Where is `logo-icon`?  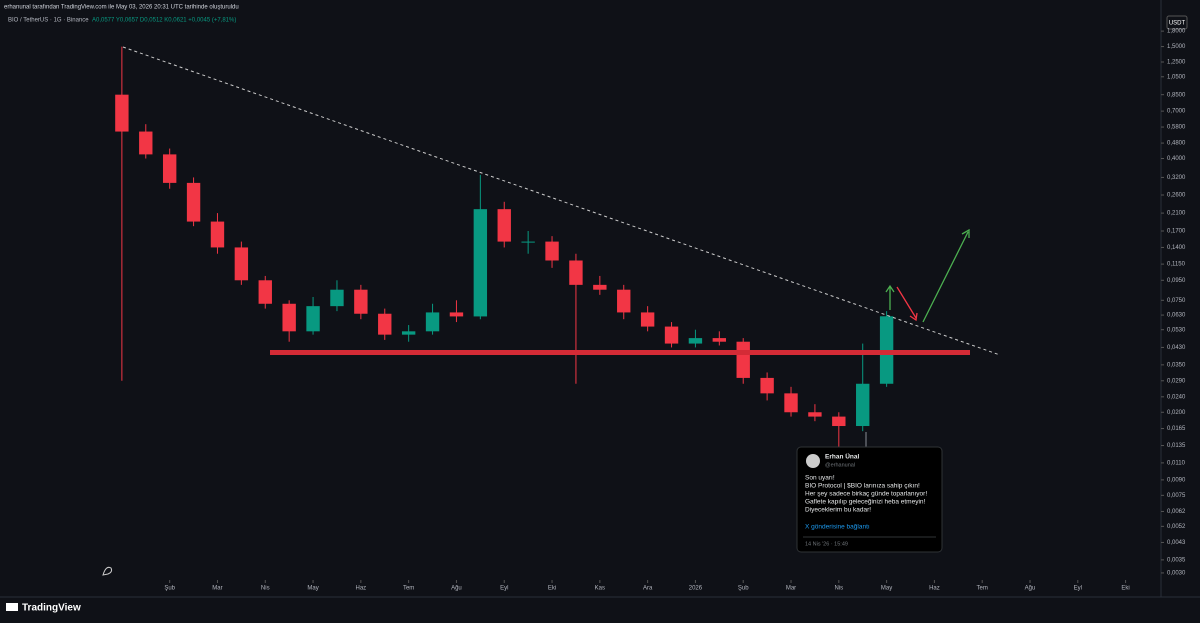 logo-icon is located at coordinates (107, 571).